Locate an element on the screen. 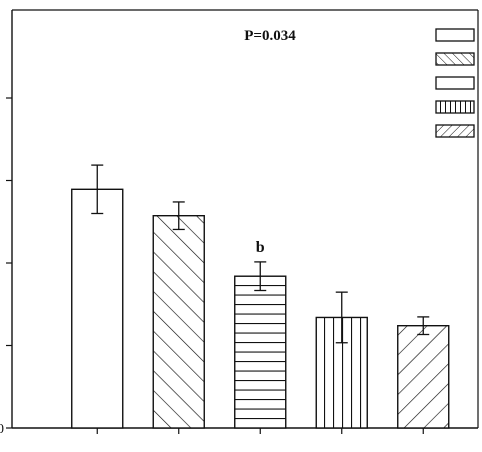 This screenshot has height=452, width=482. bar-letters: b is located at coordinates (260, 247).